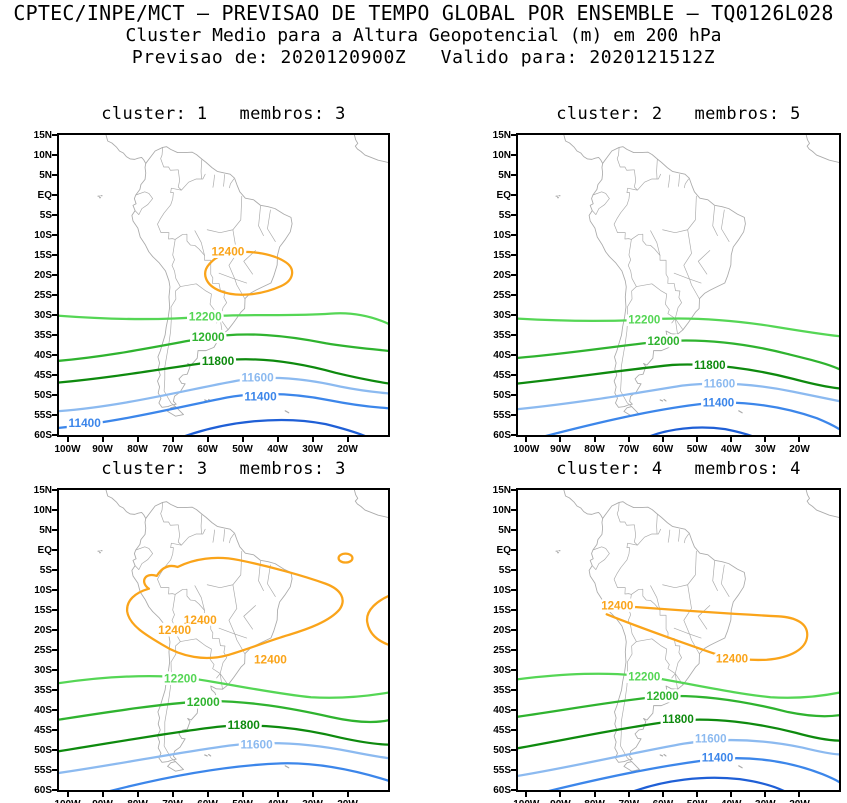  What do you see at coordinates (278, 801) in the screenshot?
I see `lon-tick-label: 40W` at bounding box center [278, 801].